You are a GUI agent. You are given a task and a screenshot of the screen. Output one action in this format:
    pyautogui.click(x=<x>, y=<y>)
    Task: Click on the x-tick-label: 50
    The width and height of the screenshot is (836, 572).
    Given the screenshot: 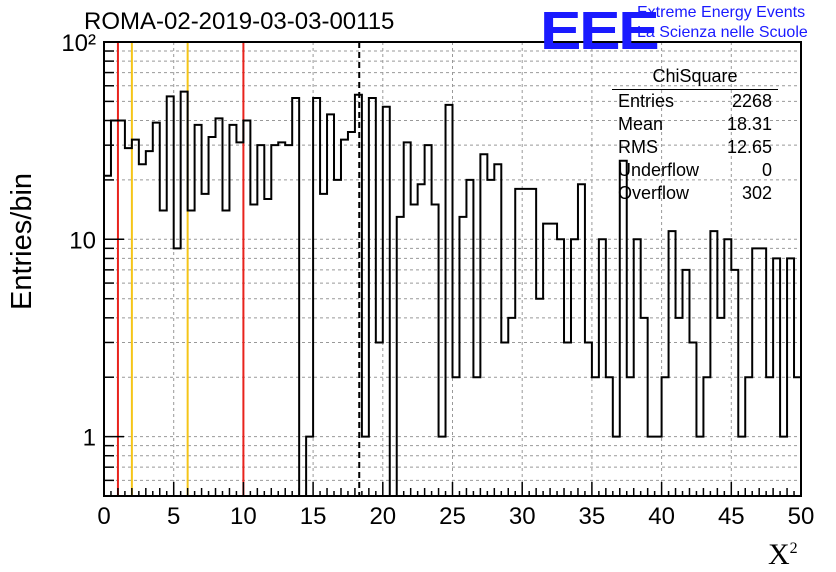 What is the action you would take?
    pyautogui.click(x=801, y=516)
    